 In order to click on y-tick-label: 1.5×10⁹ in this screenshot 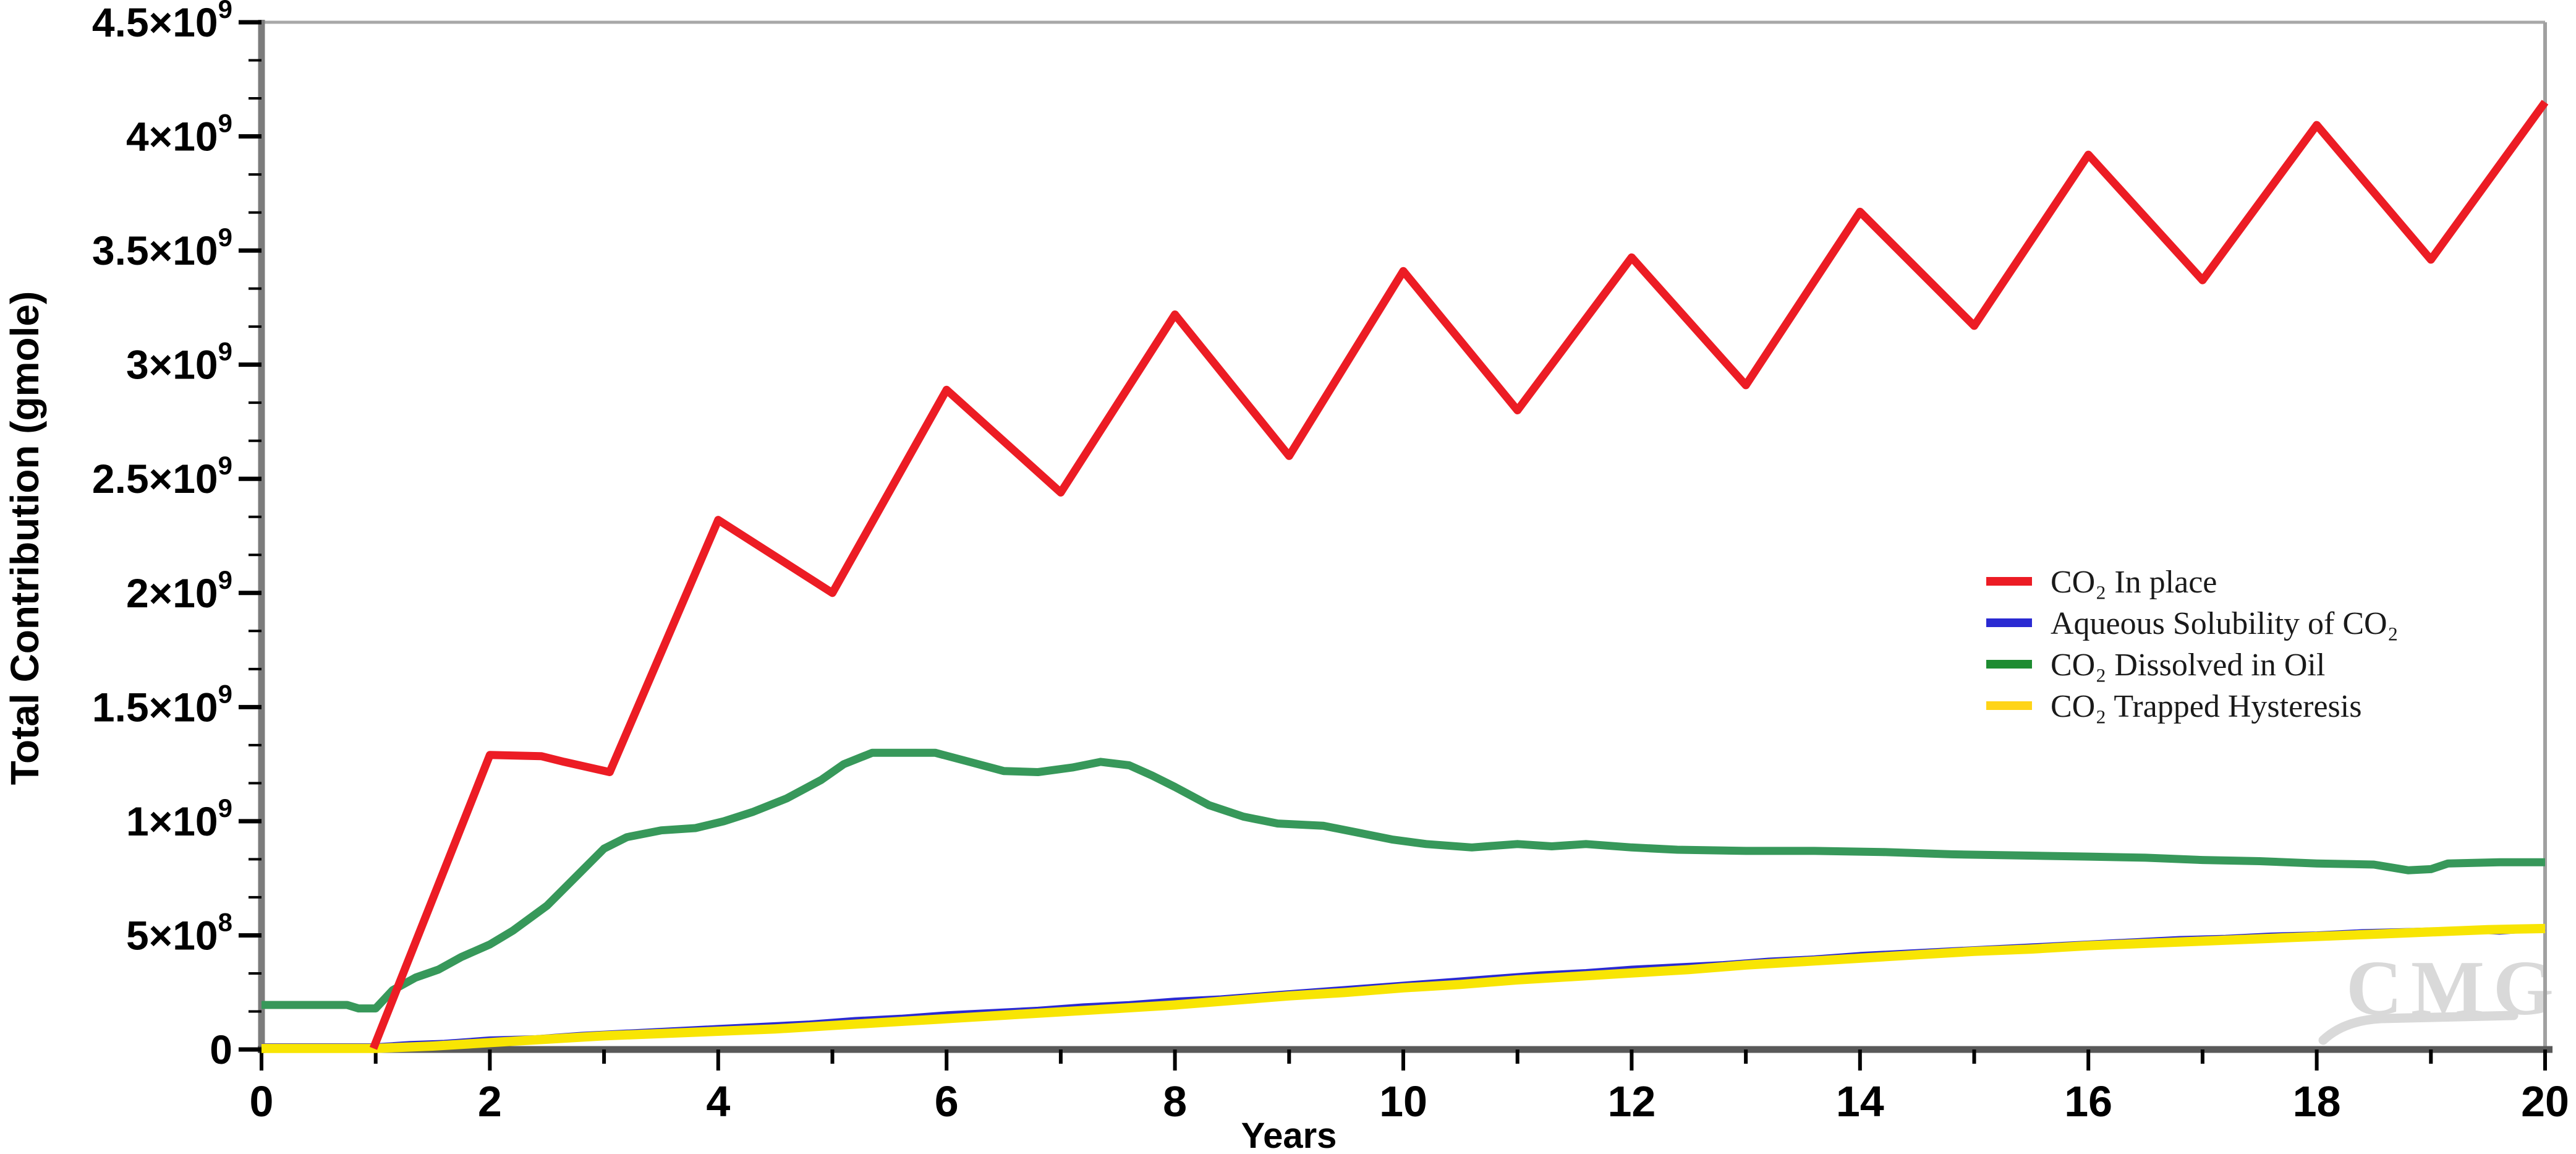, I will do `click(162, 704)`.